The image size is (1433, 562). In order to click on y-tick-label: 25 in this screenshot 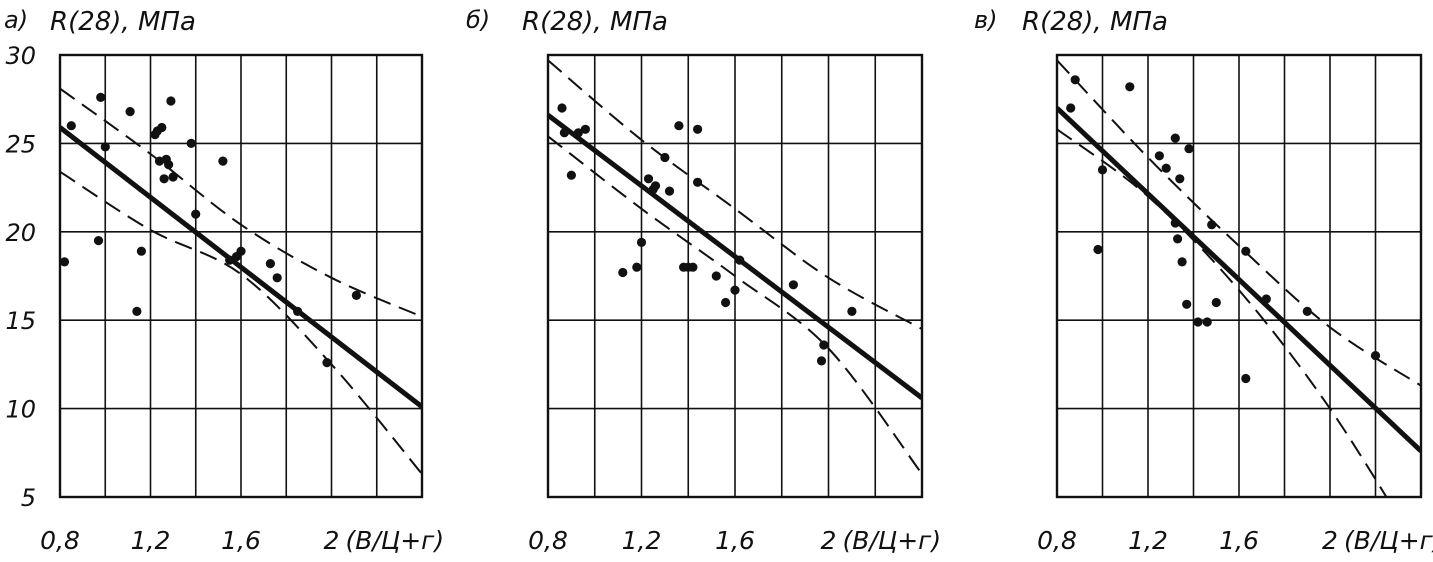, I will do `click(20, 144)`.